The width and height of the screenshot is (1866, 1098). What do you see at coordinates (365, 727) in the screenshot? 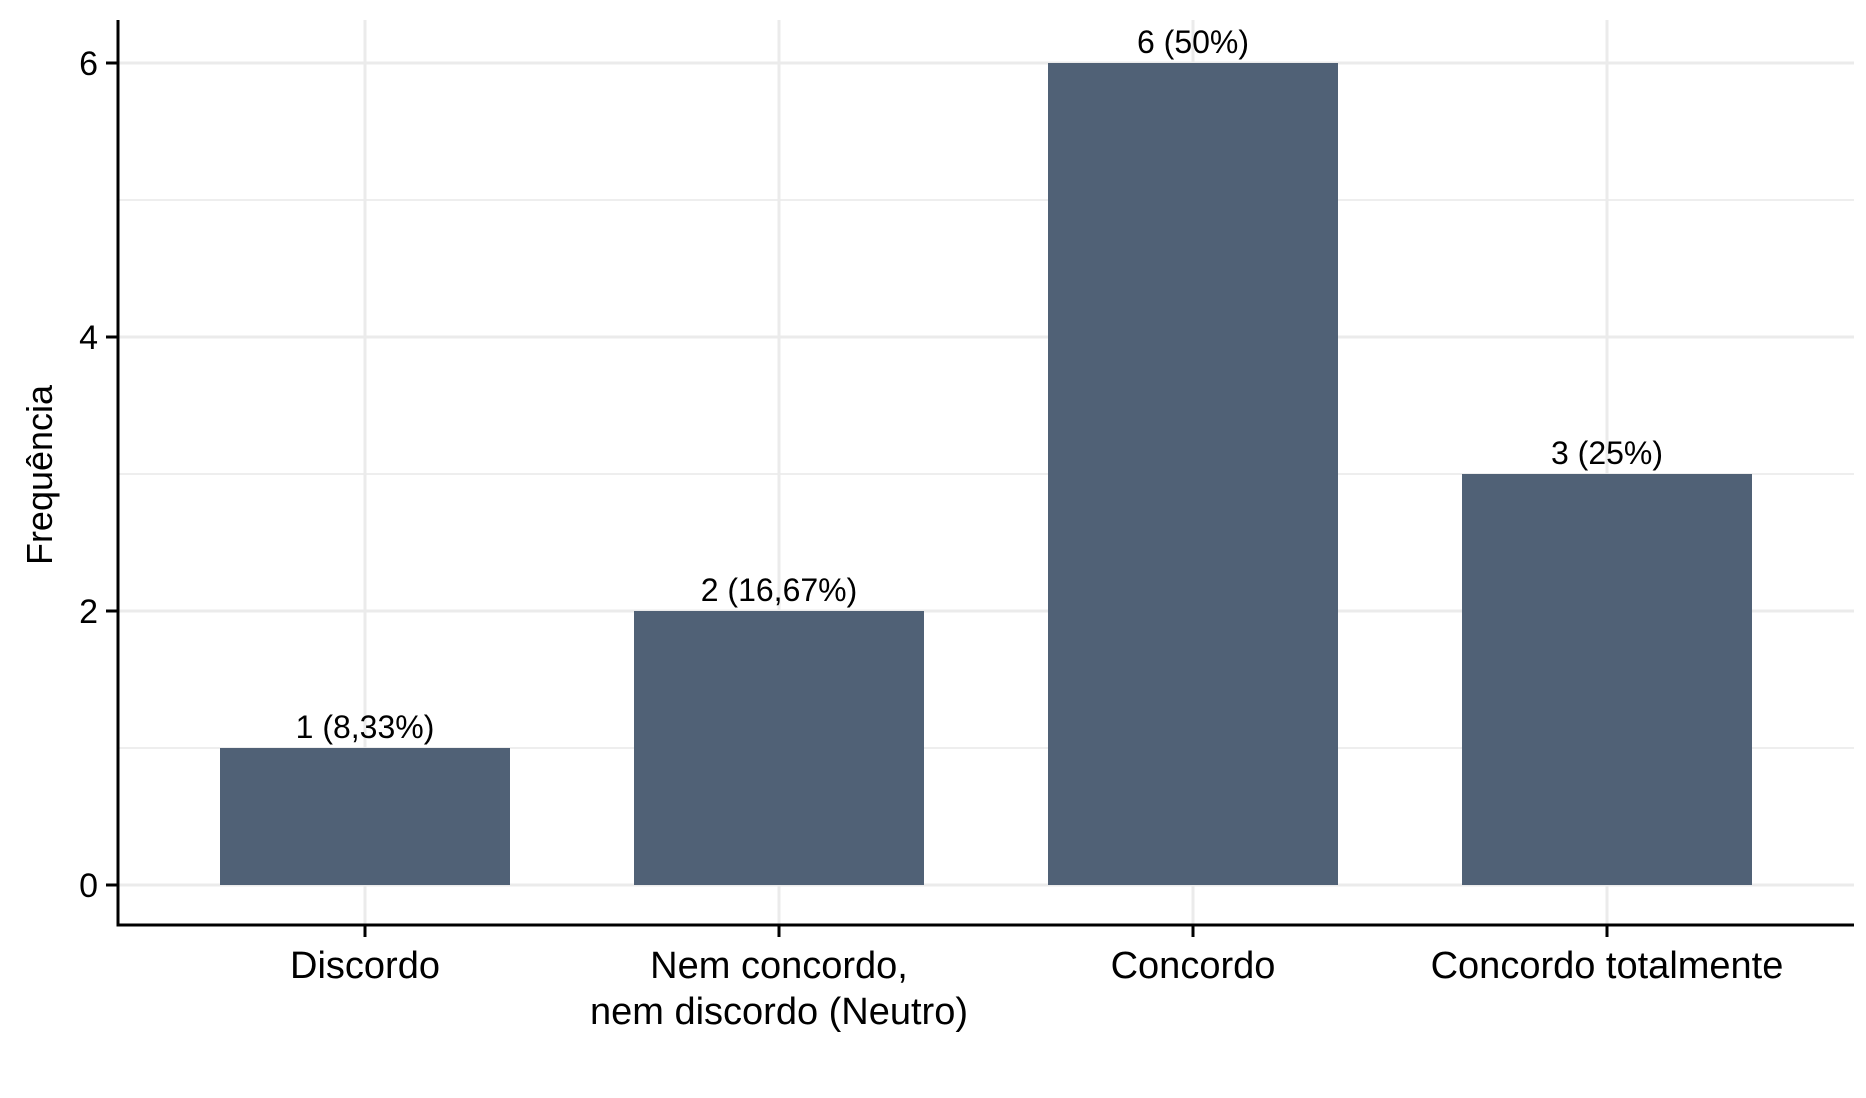
I see `bar-data-label: 1 (8,33%)` at bounding box center [365, 727].